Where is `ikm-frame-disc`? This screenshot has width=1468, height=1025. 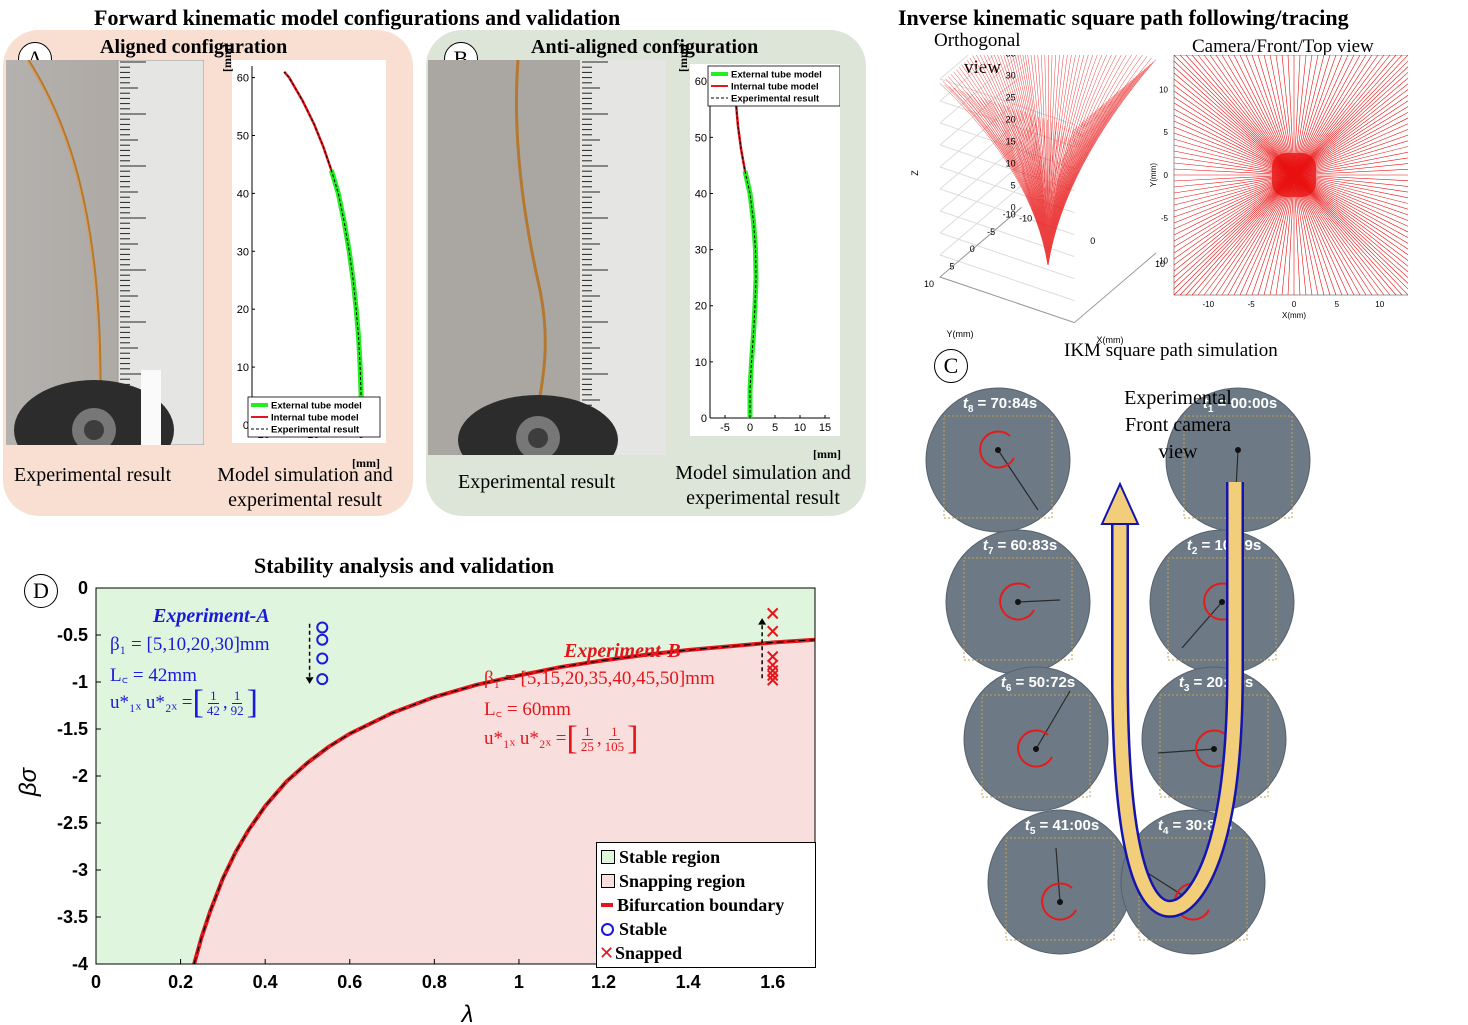 ikm-frame-disc is located at coordinates (1214, 739).